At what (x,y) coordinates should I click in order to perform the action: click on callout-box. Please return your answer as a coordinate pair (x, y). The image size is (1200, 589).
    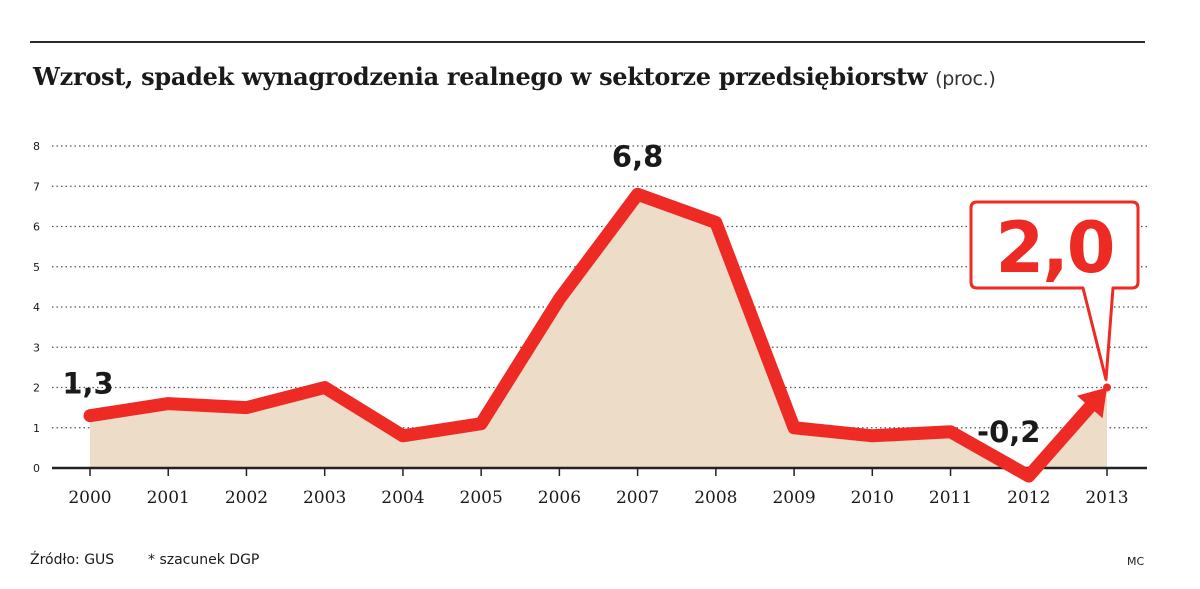
    Looking at the image, I should click on (1054, 290).